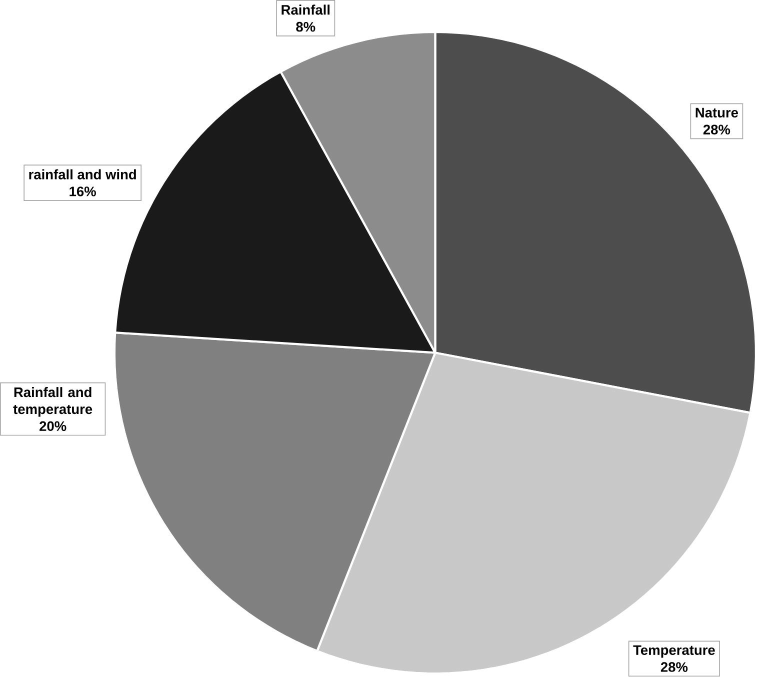  What do you see at coordinates (306, 9) in the screenshot?
I see `slice-label: Rainfall` at bounding box center [306, 9].